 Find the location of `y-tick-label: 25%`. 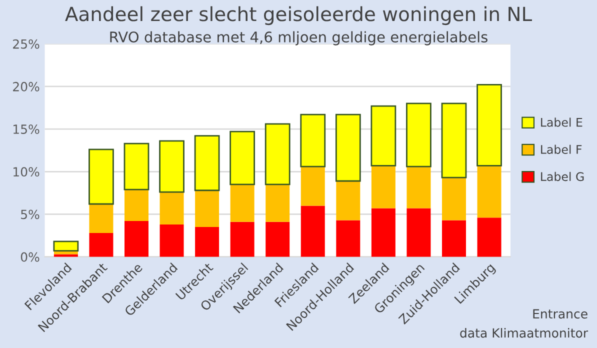

y-tick-label: 25% is located at coordinates (26, 44).